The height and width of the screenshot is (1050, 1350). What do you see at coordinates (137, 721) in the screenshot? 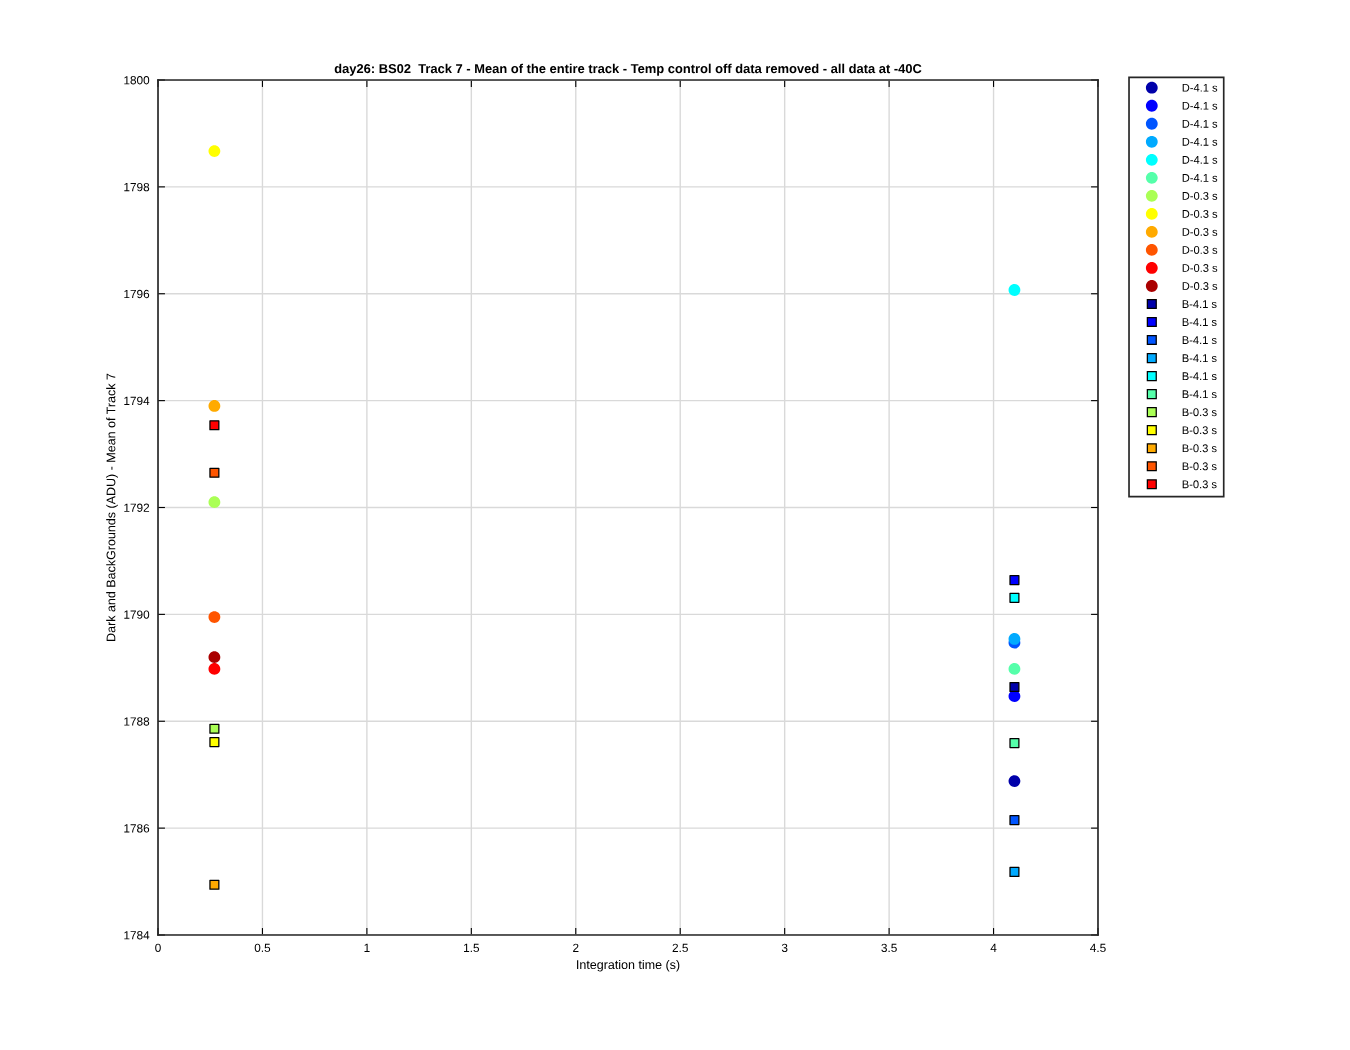
I see `y-tick-label: 1788` at bounding box center [137, 721].